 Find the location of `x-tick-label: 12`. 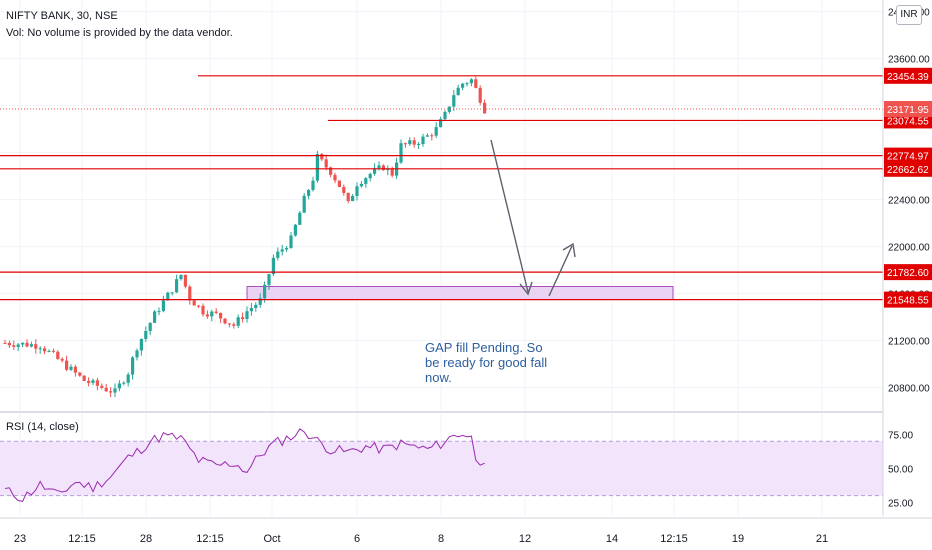

x-tick-label: 12 is located at coordinates (525, 539).